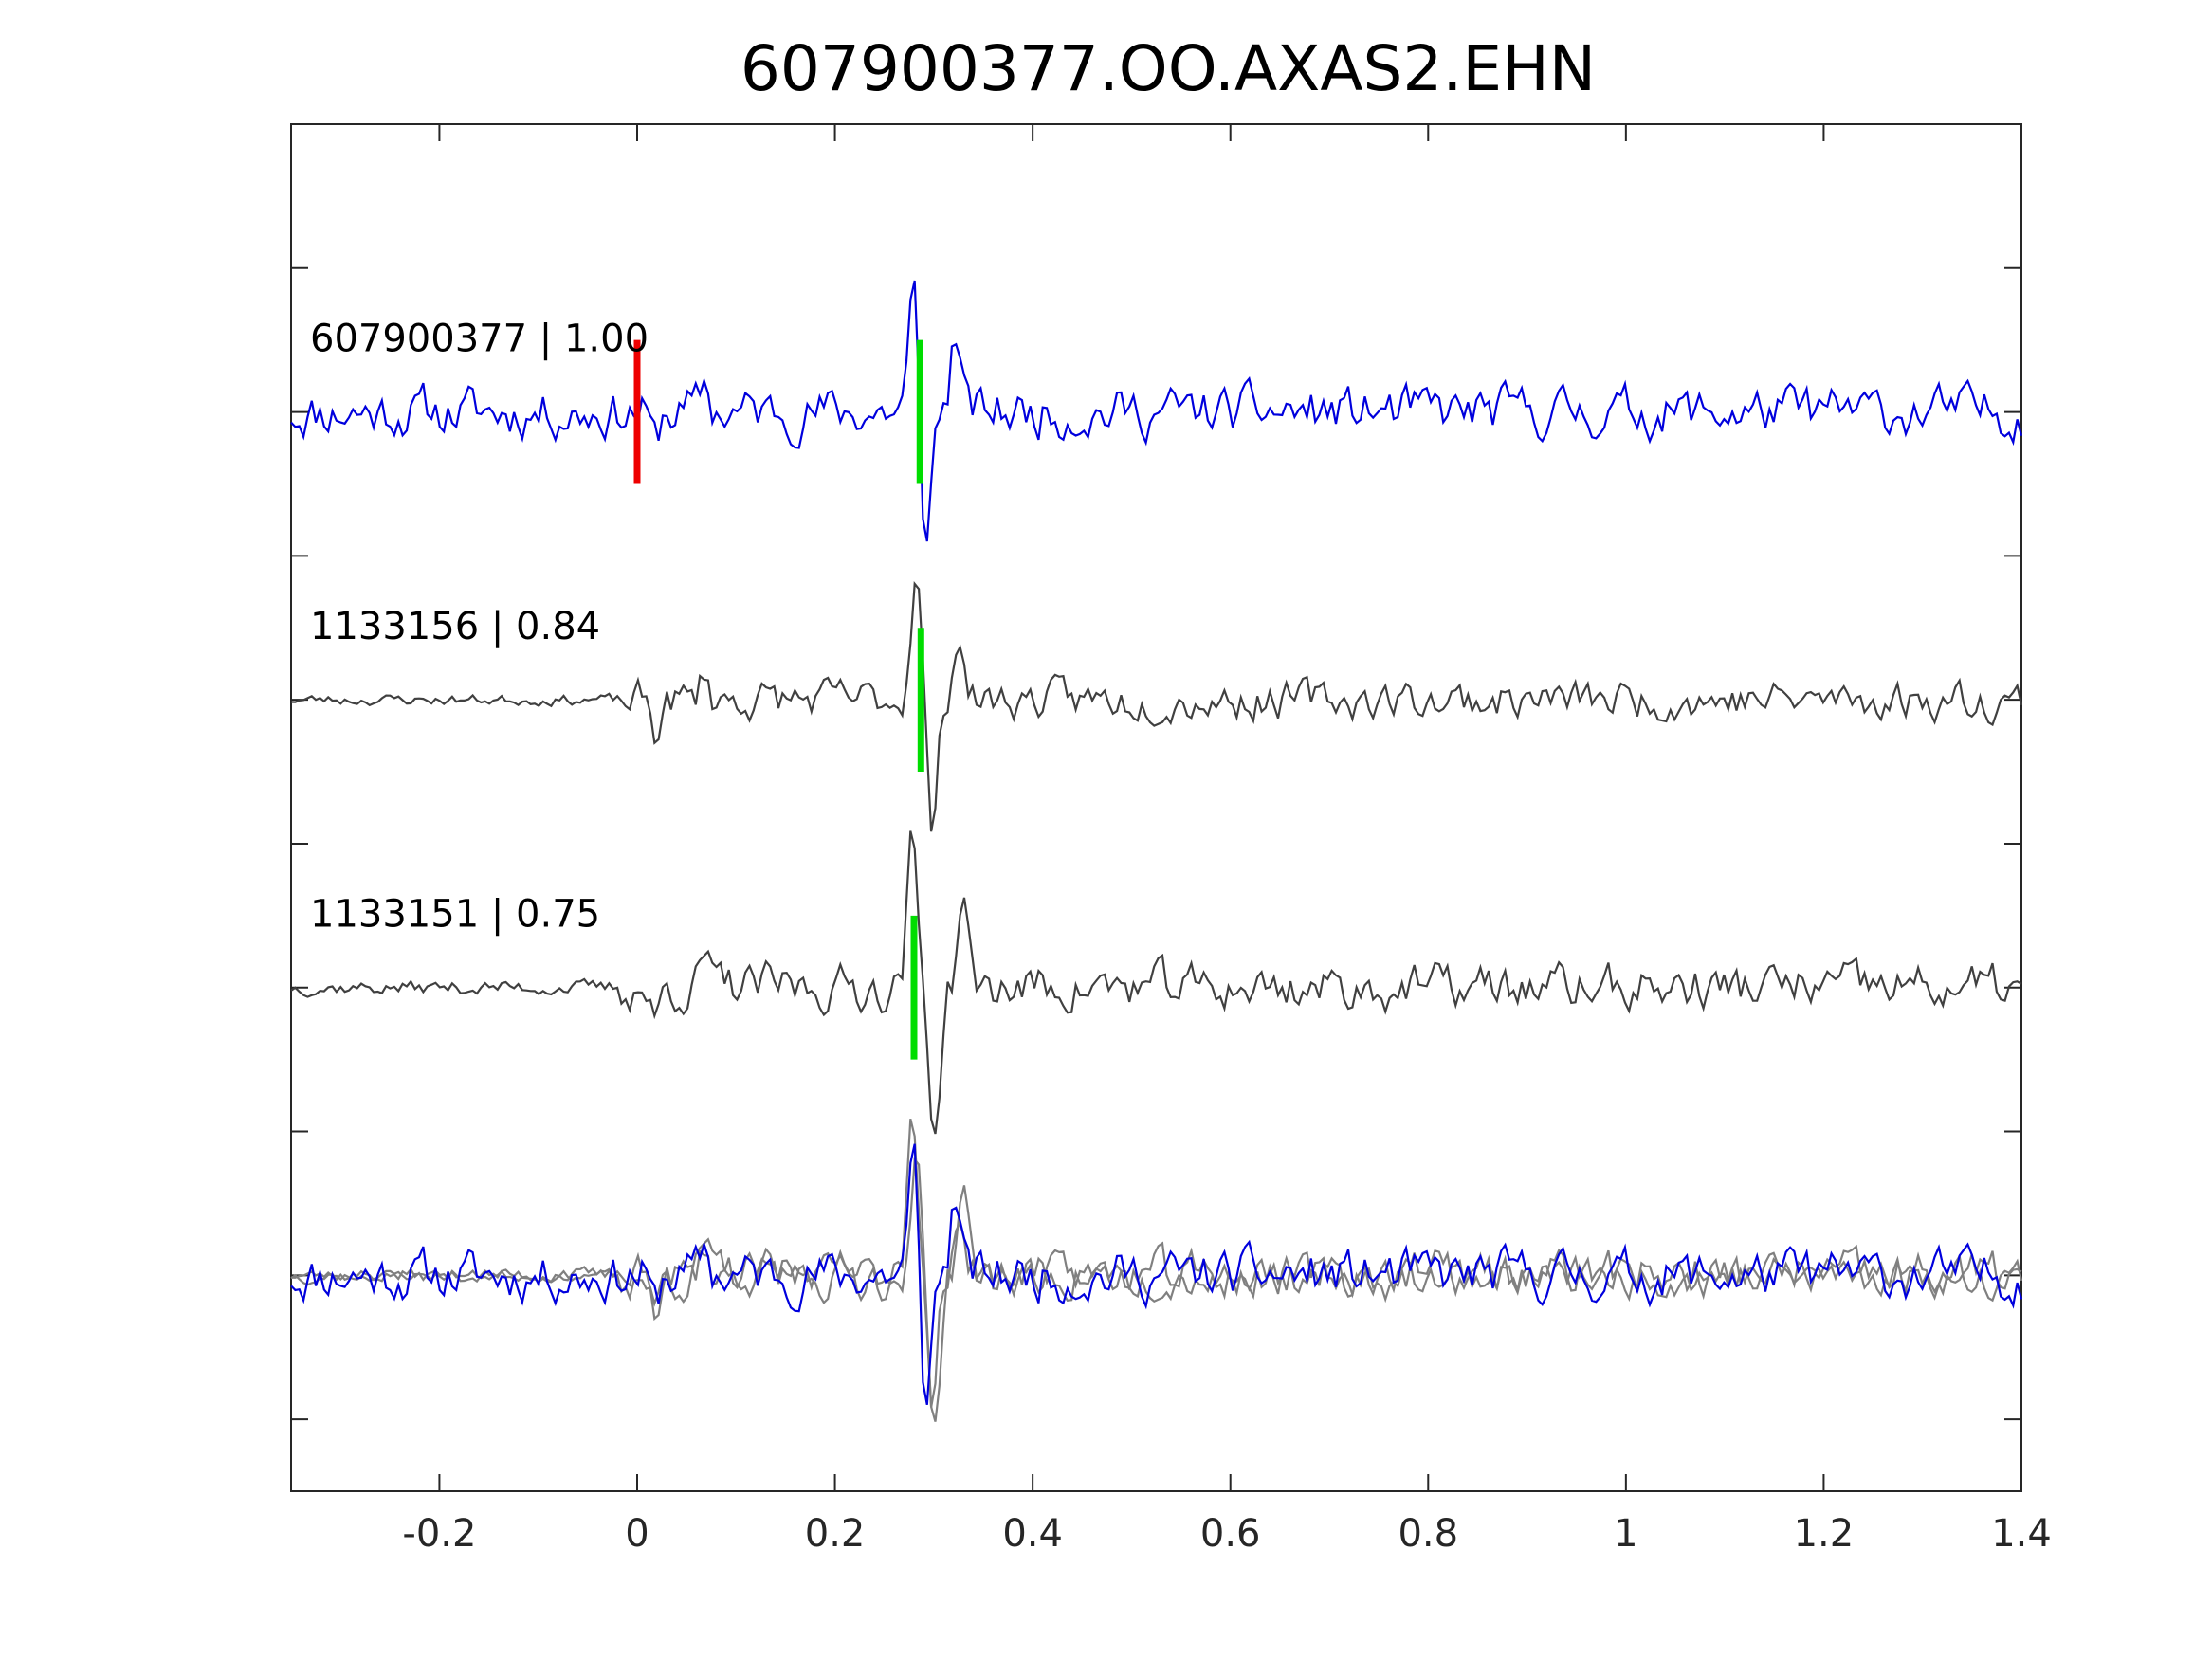  Describe the element at coordinates (1032, 1534) in the screenshot. I see `x-tick-label-3: 0.4` at that location.